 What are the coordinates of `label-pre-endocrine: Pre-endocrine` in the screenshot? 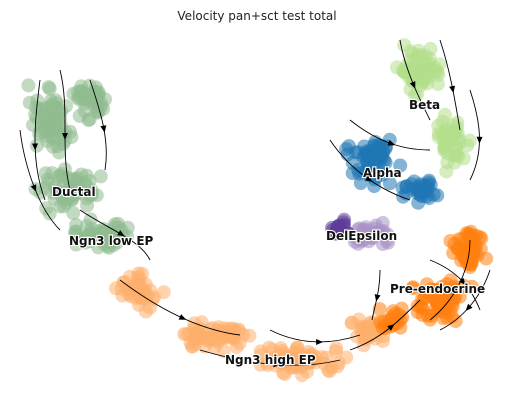 It's located at (437, 289).